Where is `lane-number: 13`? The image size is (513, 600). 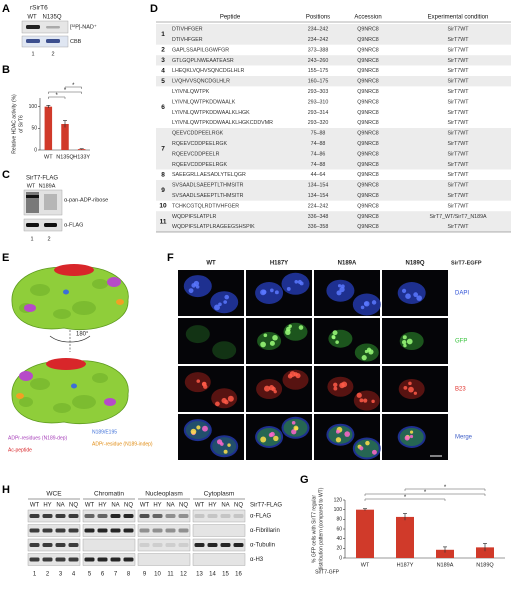 lane-number: 13 is located at coordinates (199, 575).